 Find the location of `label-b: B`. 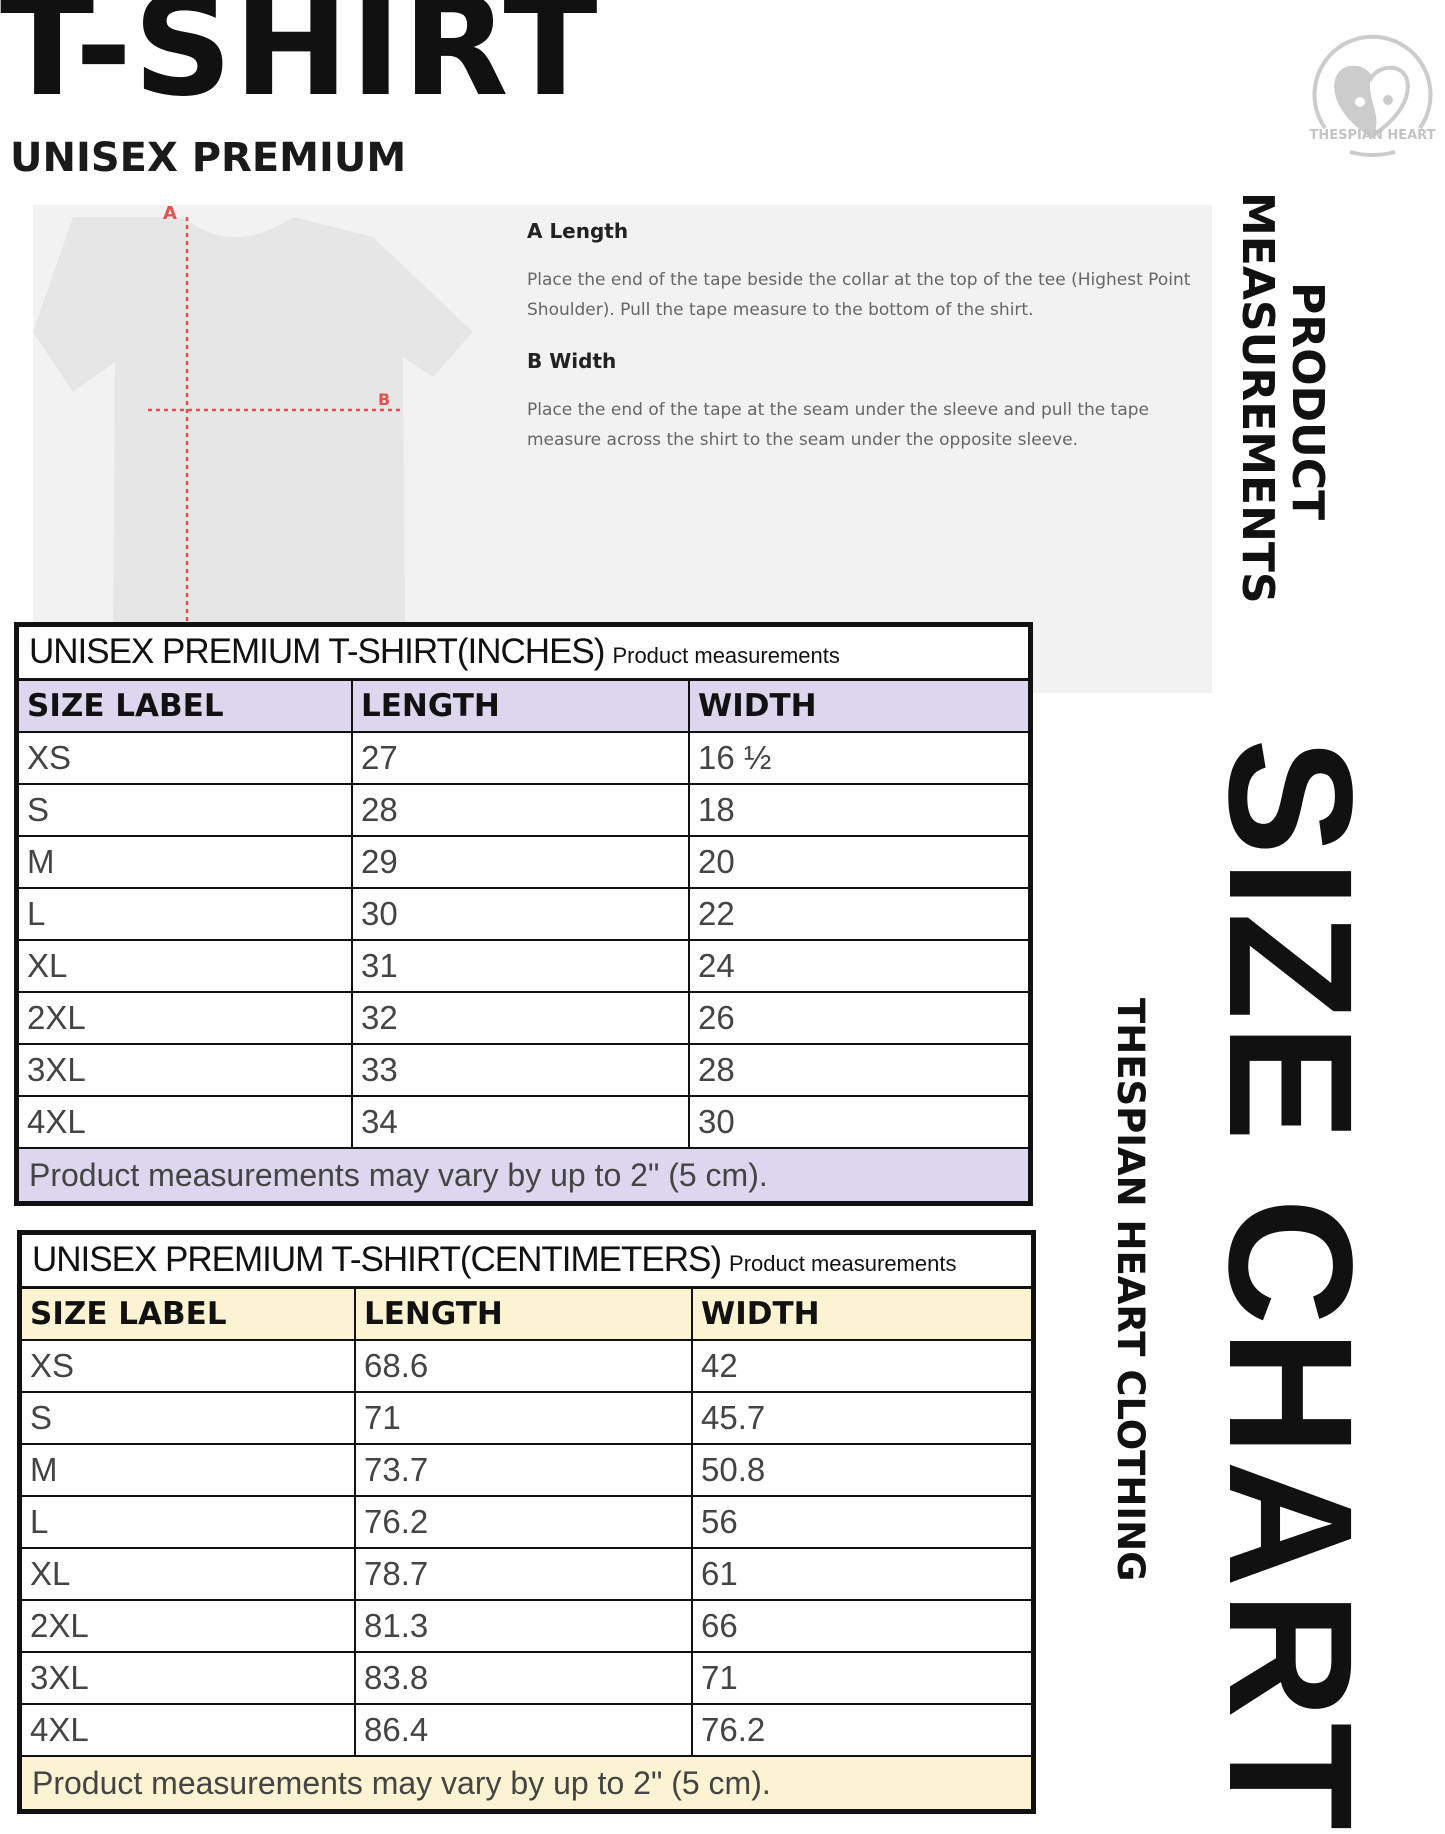

label-b: B is located at coordinates (384, 399).